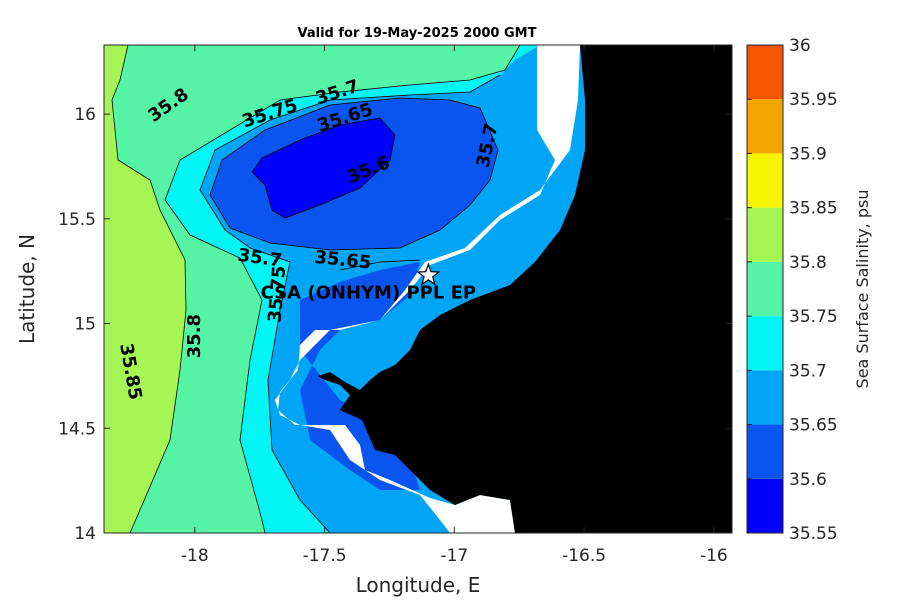 This screenshot has height=600, width=900. Describe the element at coordinates (808, 480) in the screenshot. I see `colorbar-tick-label: 35.6` at that location.